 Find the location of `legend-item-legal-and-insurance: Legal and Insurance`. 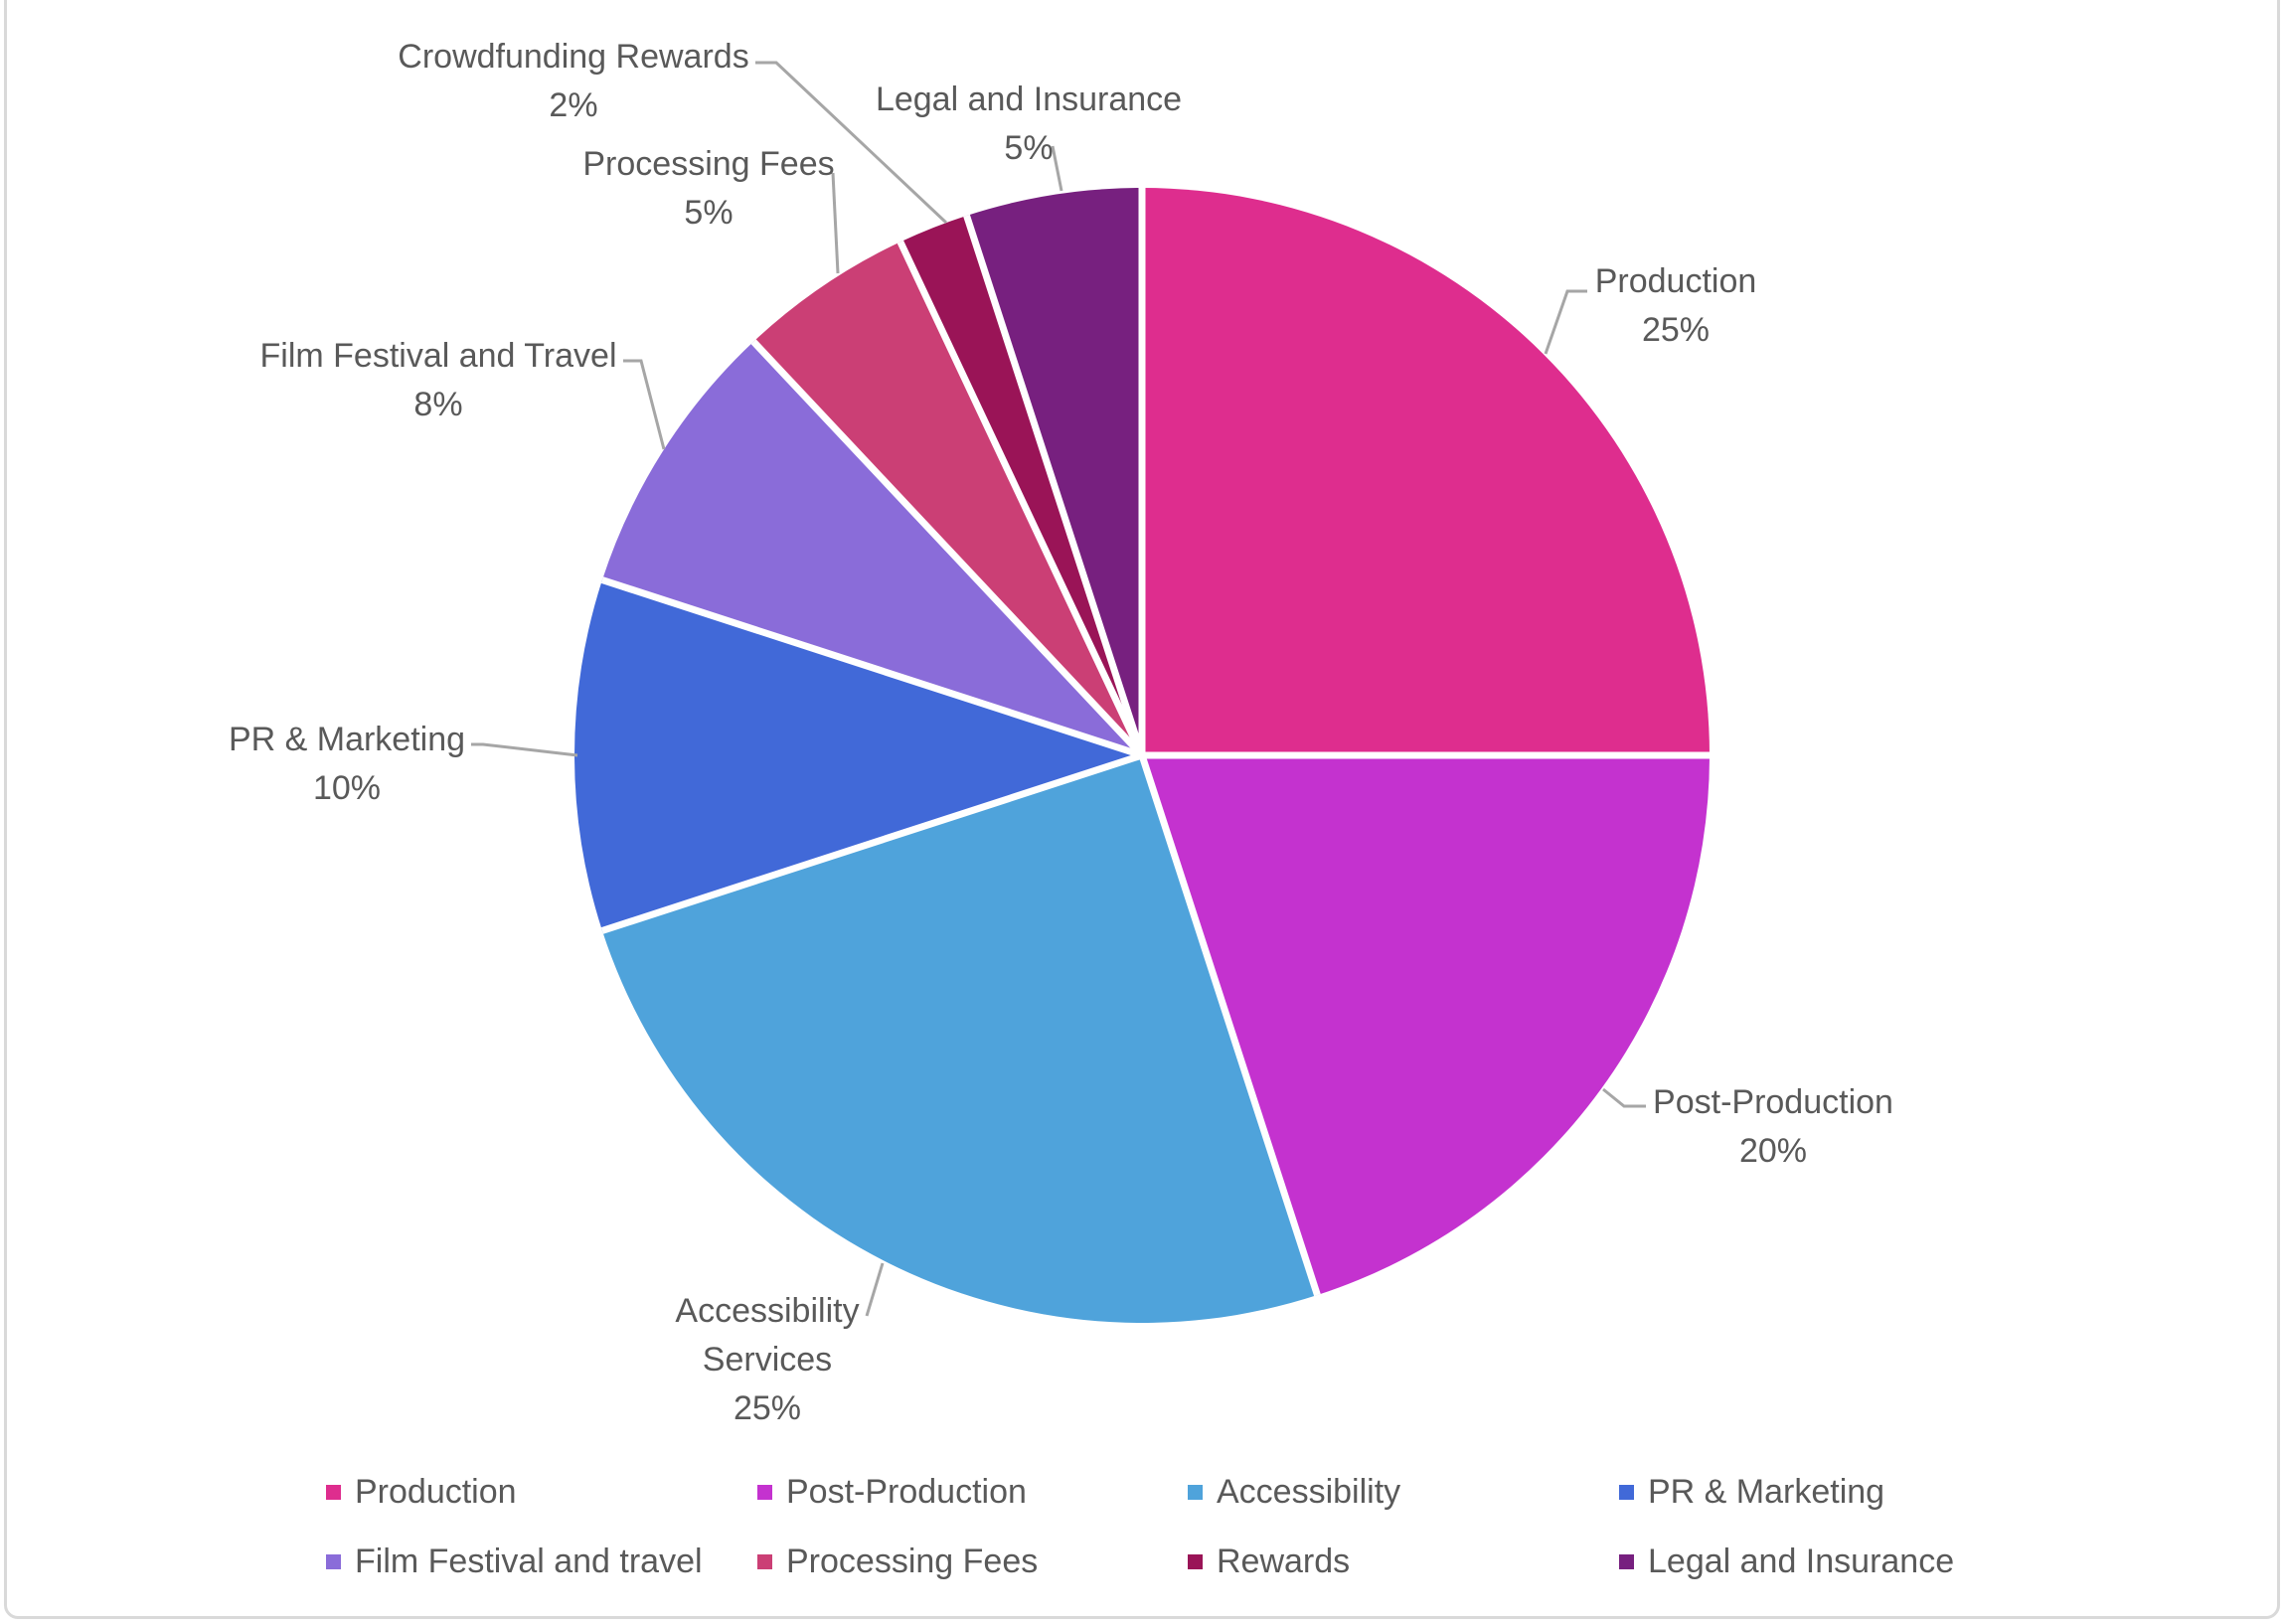

legend-item-legal-and-insurance: Legal and Insurance is located at coordinates (1787, 1561).